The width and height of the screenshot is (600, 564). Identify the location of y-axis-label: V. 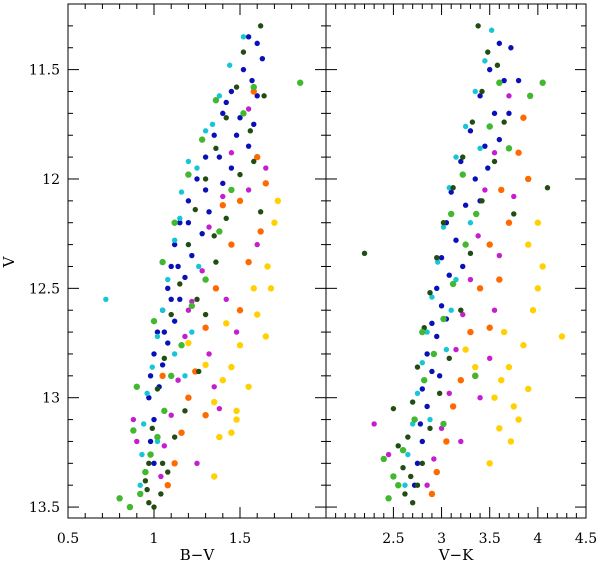
(9, 261).